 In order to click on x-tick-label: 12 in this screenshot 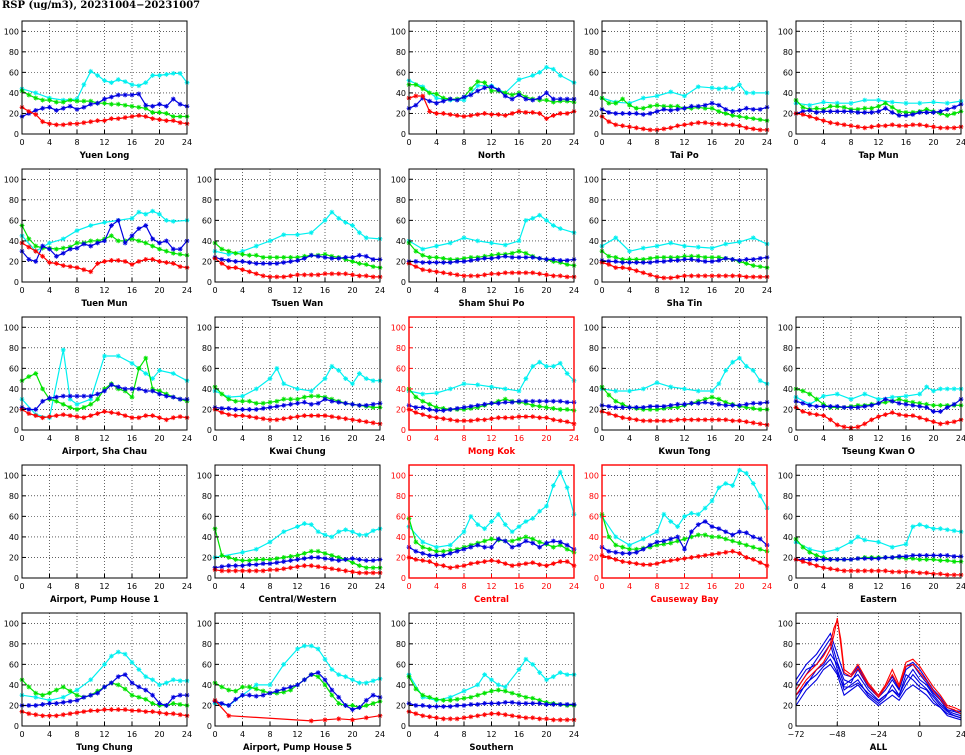, I will do `click(491, 142)`.